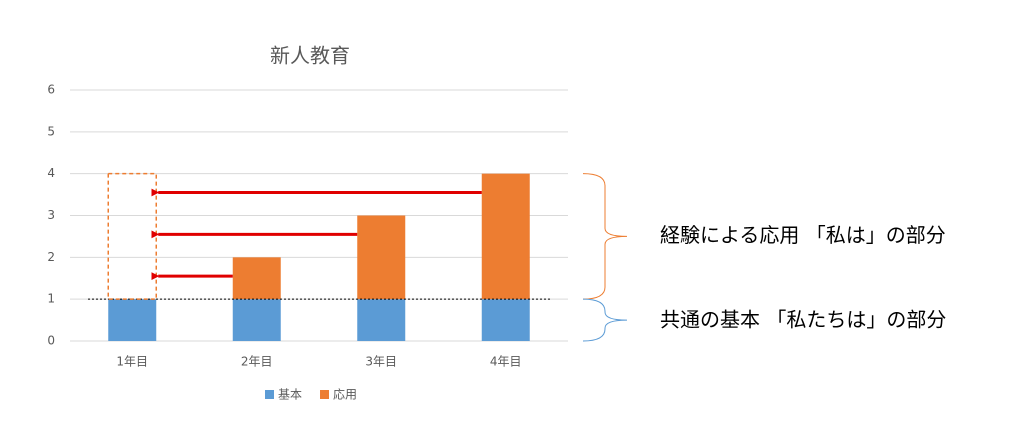 This screenshot has width=1024, height=424. I want to click on y-tick-label: 3, so click(51, 215).